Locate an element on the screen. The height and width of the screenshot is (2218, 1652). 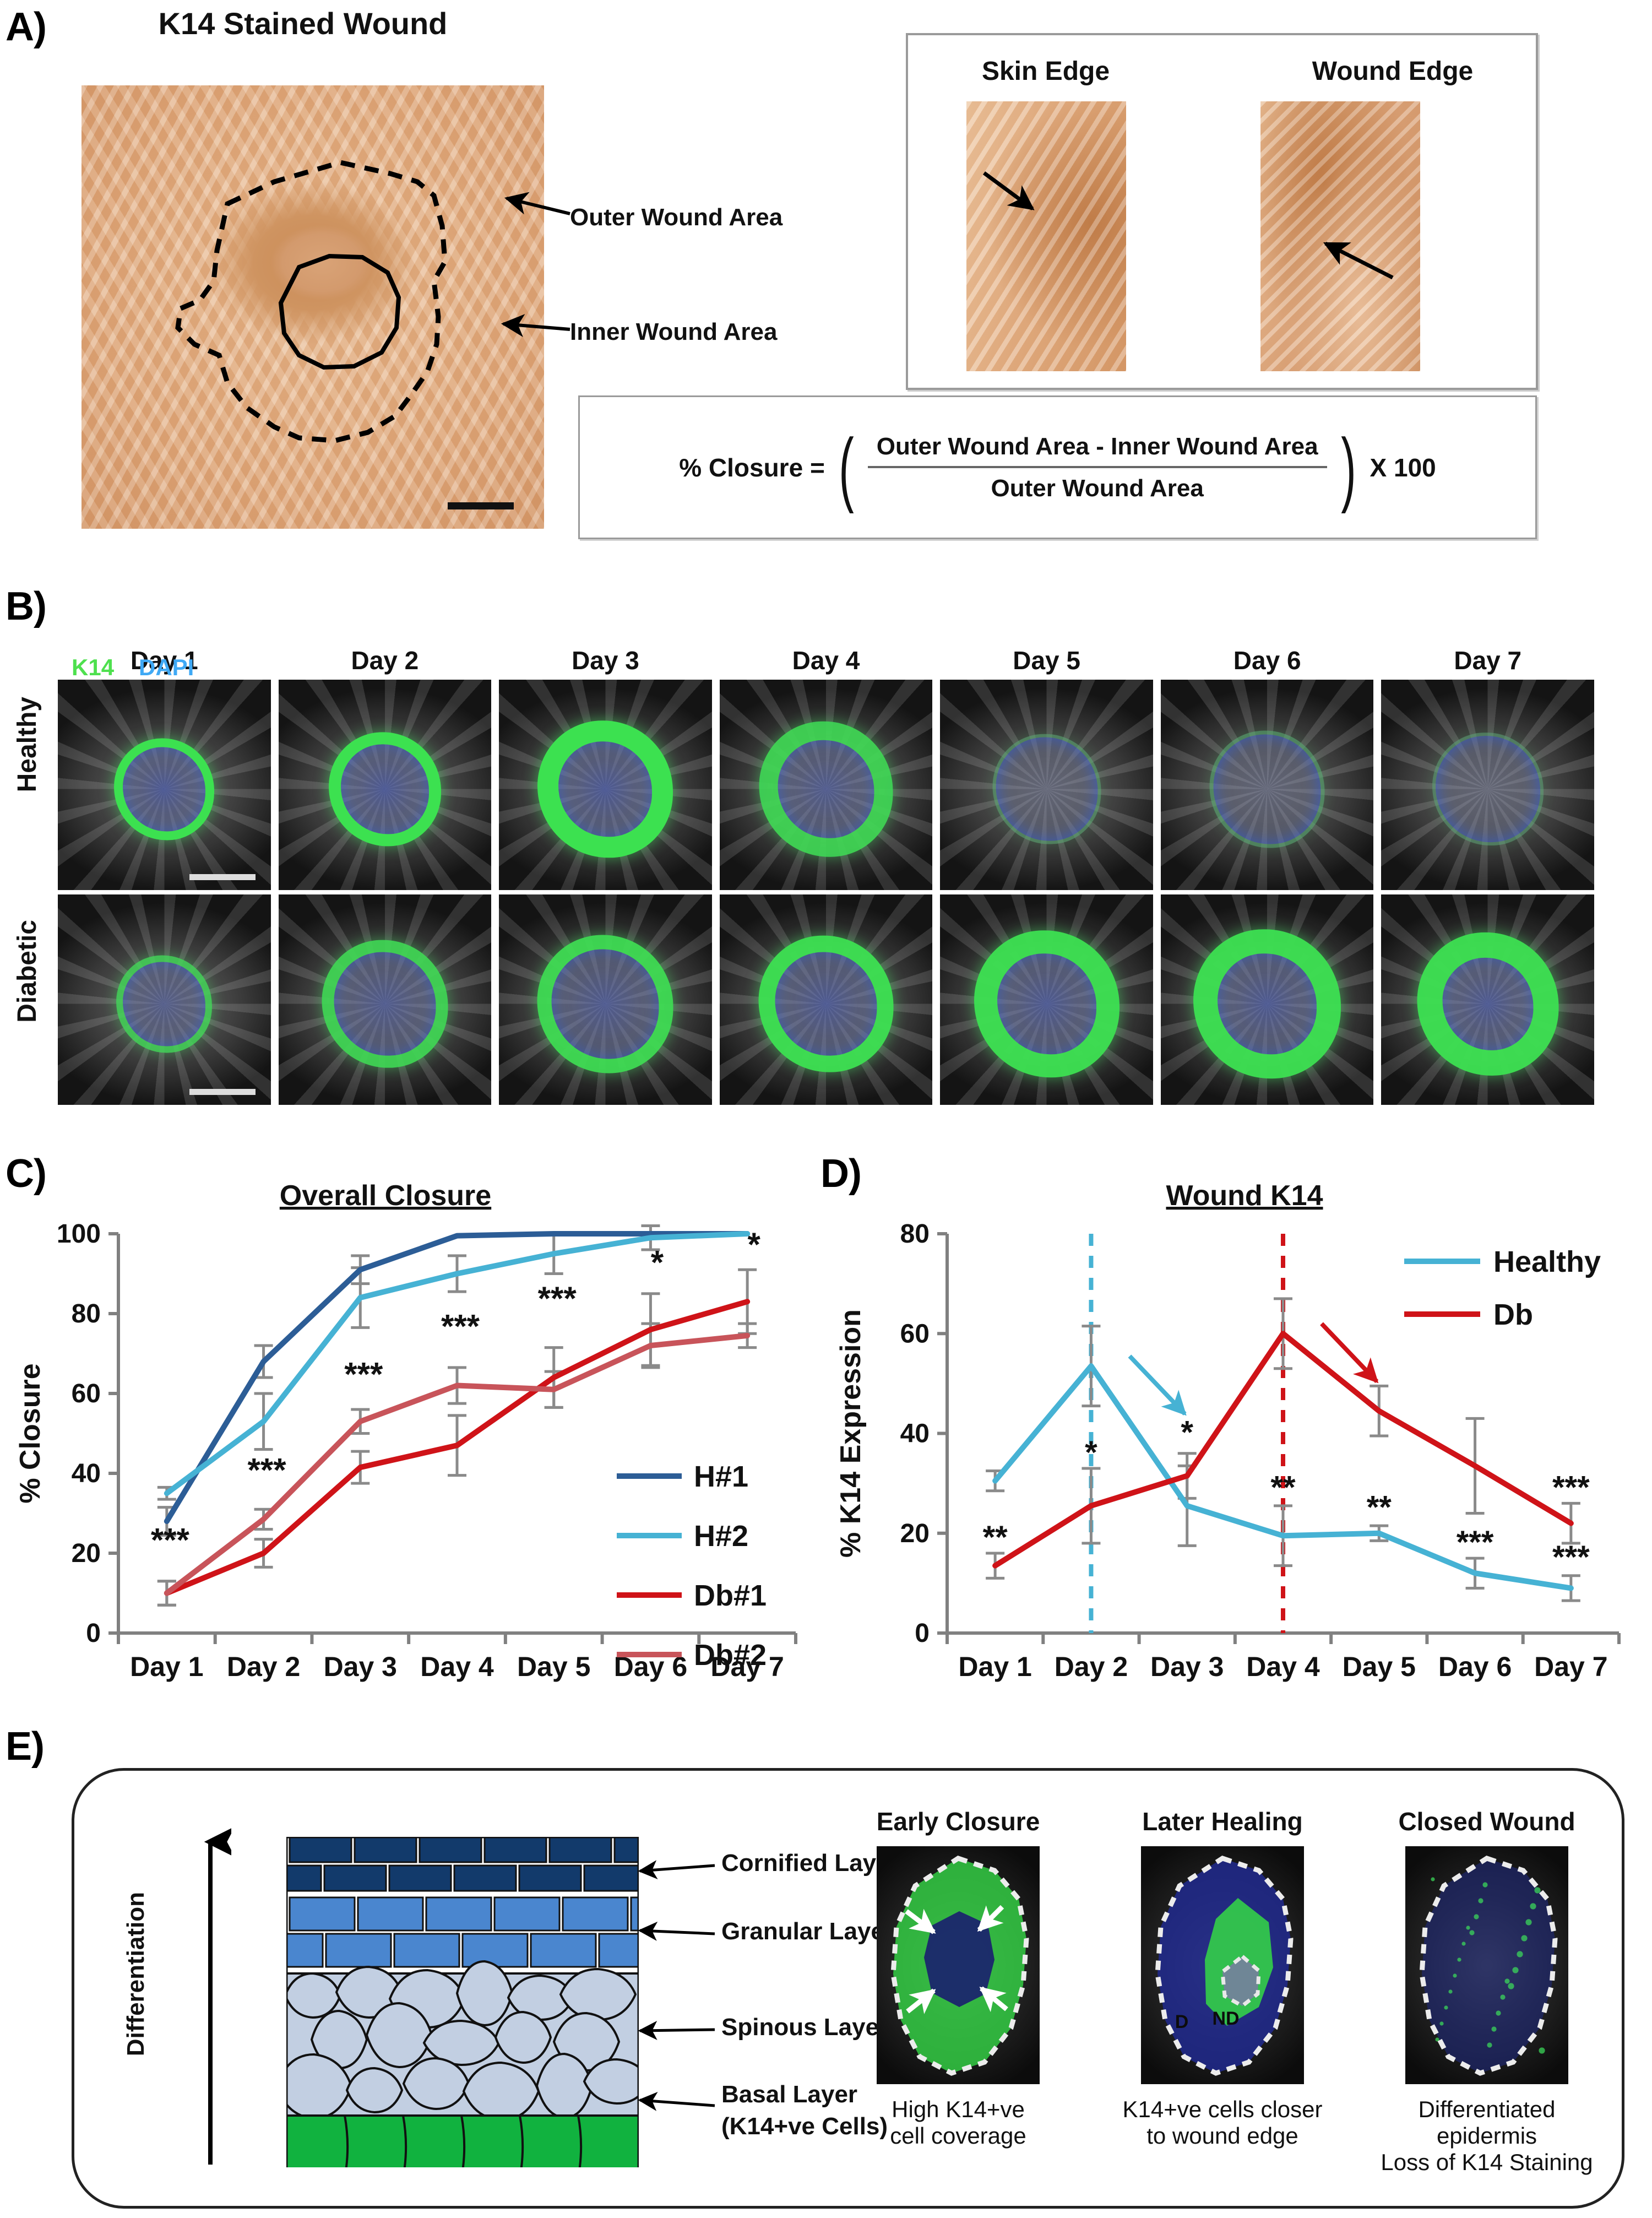
stage-caption-line2-2: to wound edge is located at coordinates (1222, 2136).